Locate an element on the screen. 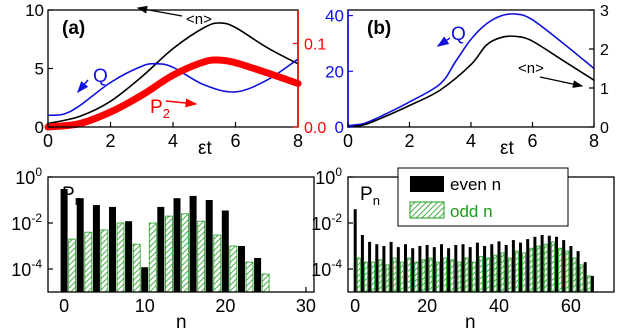  panel-c-y-ticks: 10⁰ 10⁻² 10⁻⁴ is located at coordinates (32, 222).